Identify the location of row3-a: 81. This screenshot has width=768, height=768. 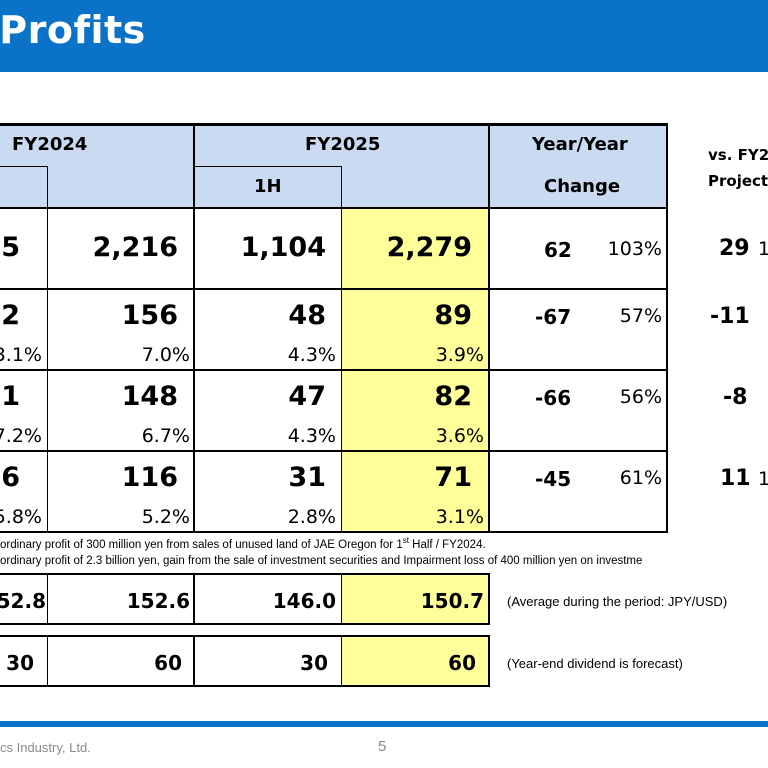
(10, 396).